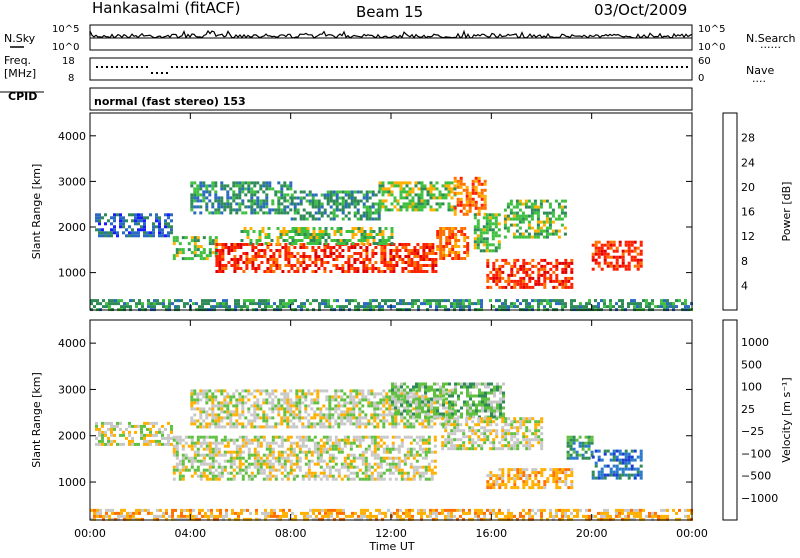 The image size is (800, 558). Describe the element at coordinates (711, 47) in the screenshot. I see `sky-tick-bottom-right: 10^0` at that location.